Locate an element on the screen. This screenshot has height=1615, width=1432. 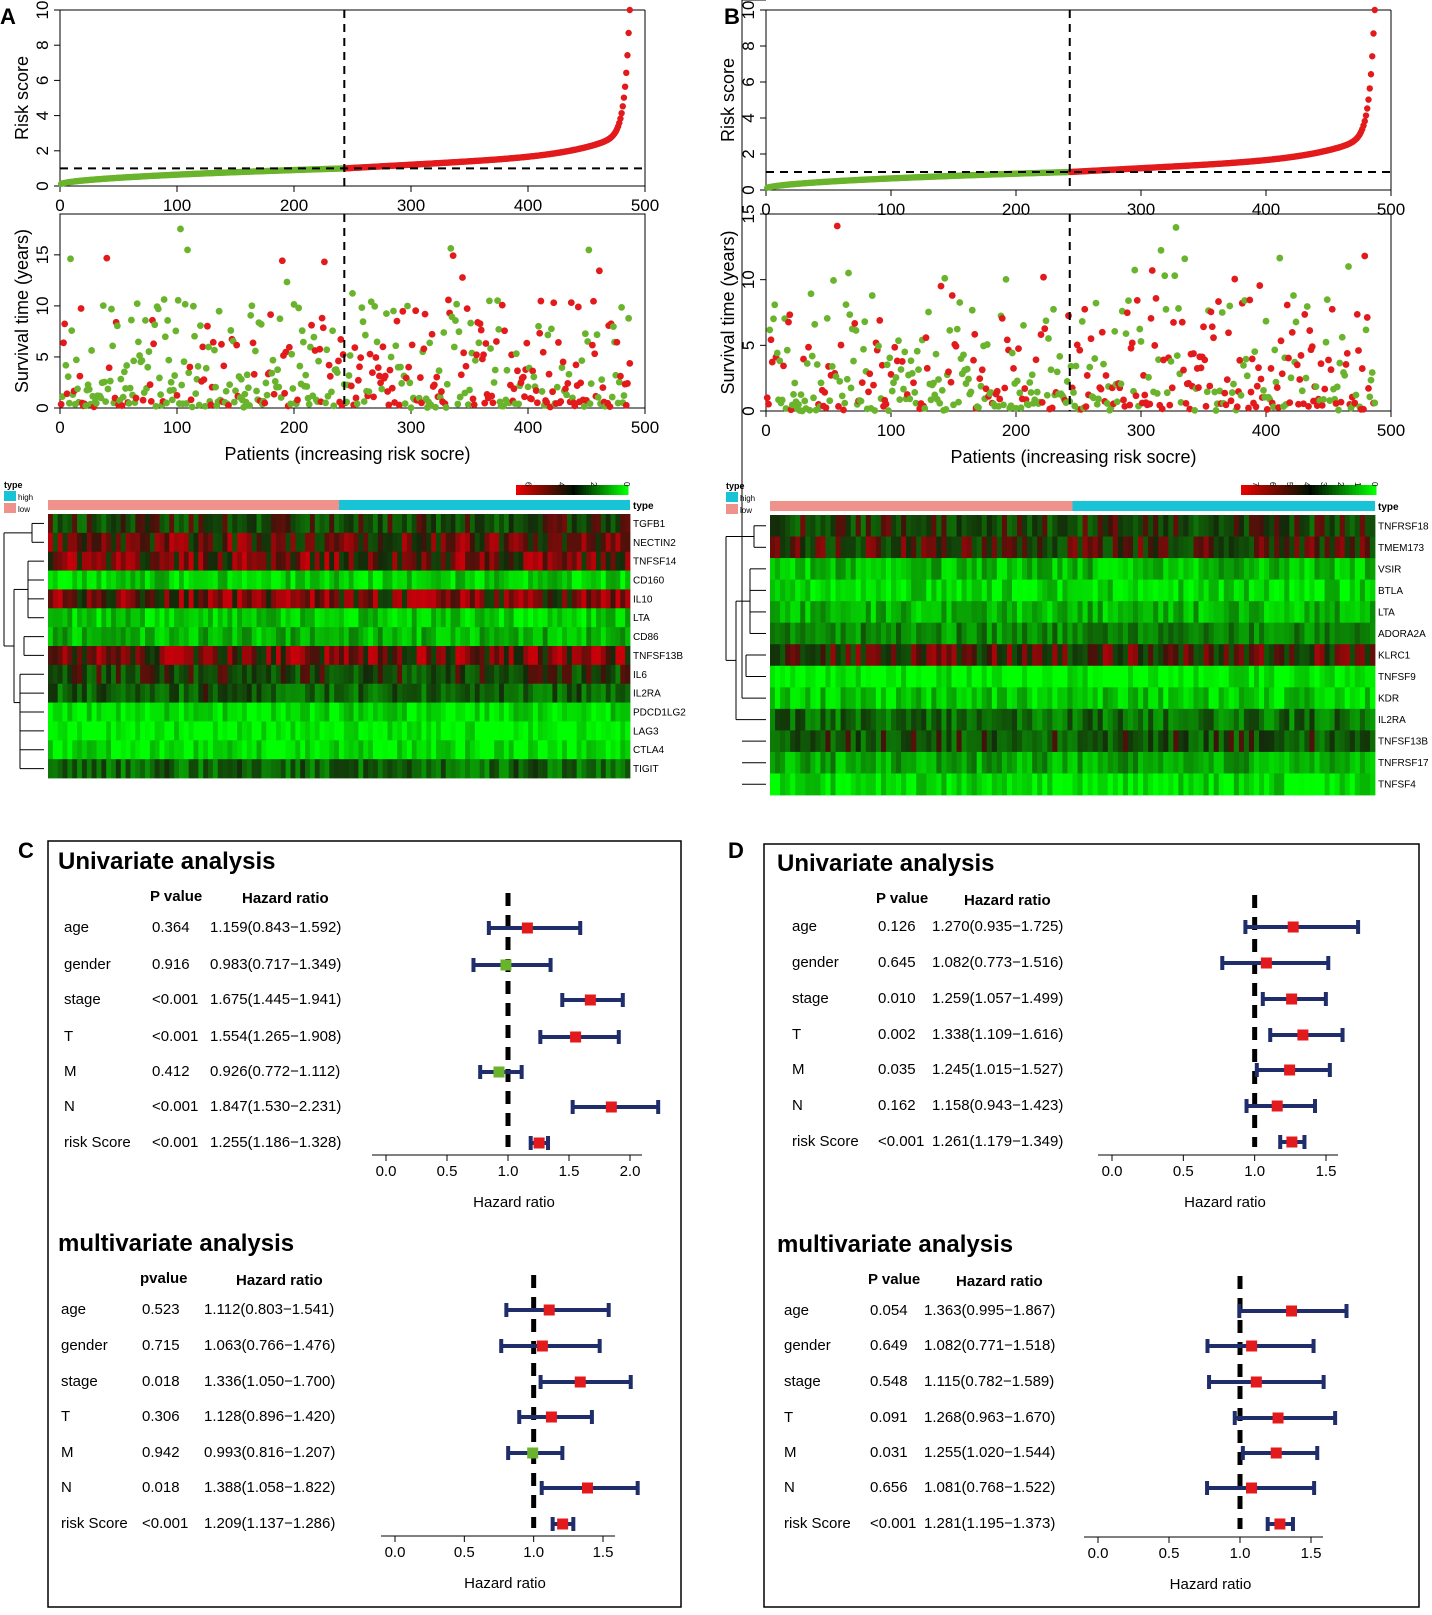
gene-label: TNFRSF18 is located at coordinates (1403, 526).